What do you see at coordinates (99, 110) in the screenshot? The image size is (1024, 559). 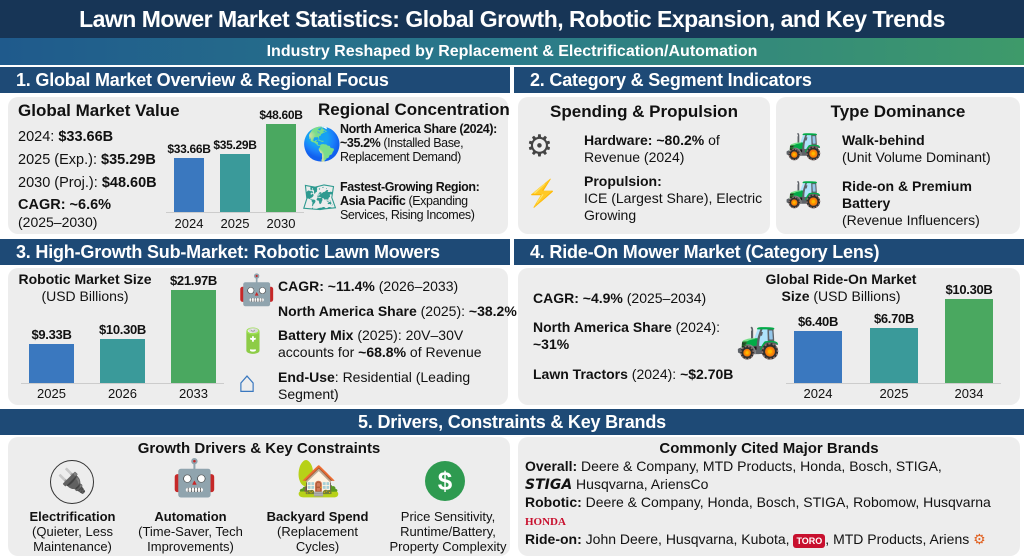 I see `global-market-value-title: Global Market Value` at bounding box center [99, 110].